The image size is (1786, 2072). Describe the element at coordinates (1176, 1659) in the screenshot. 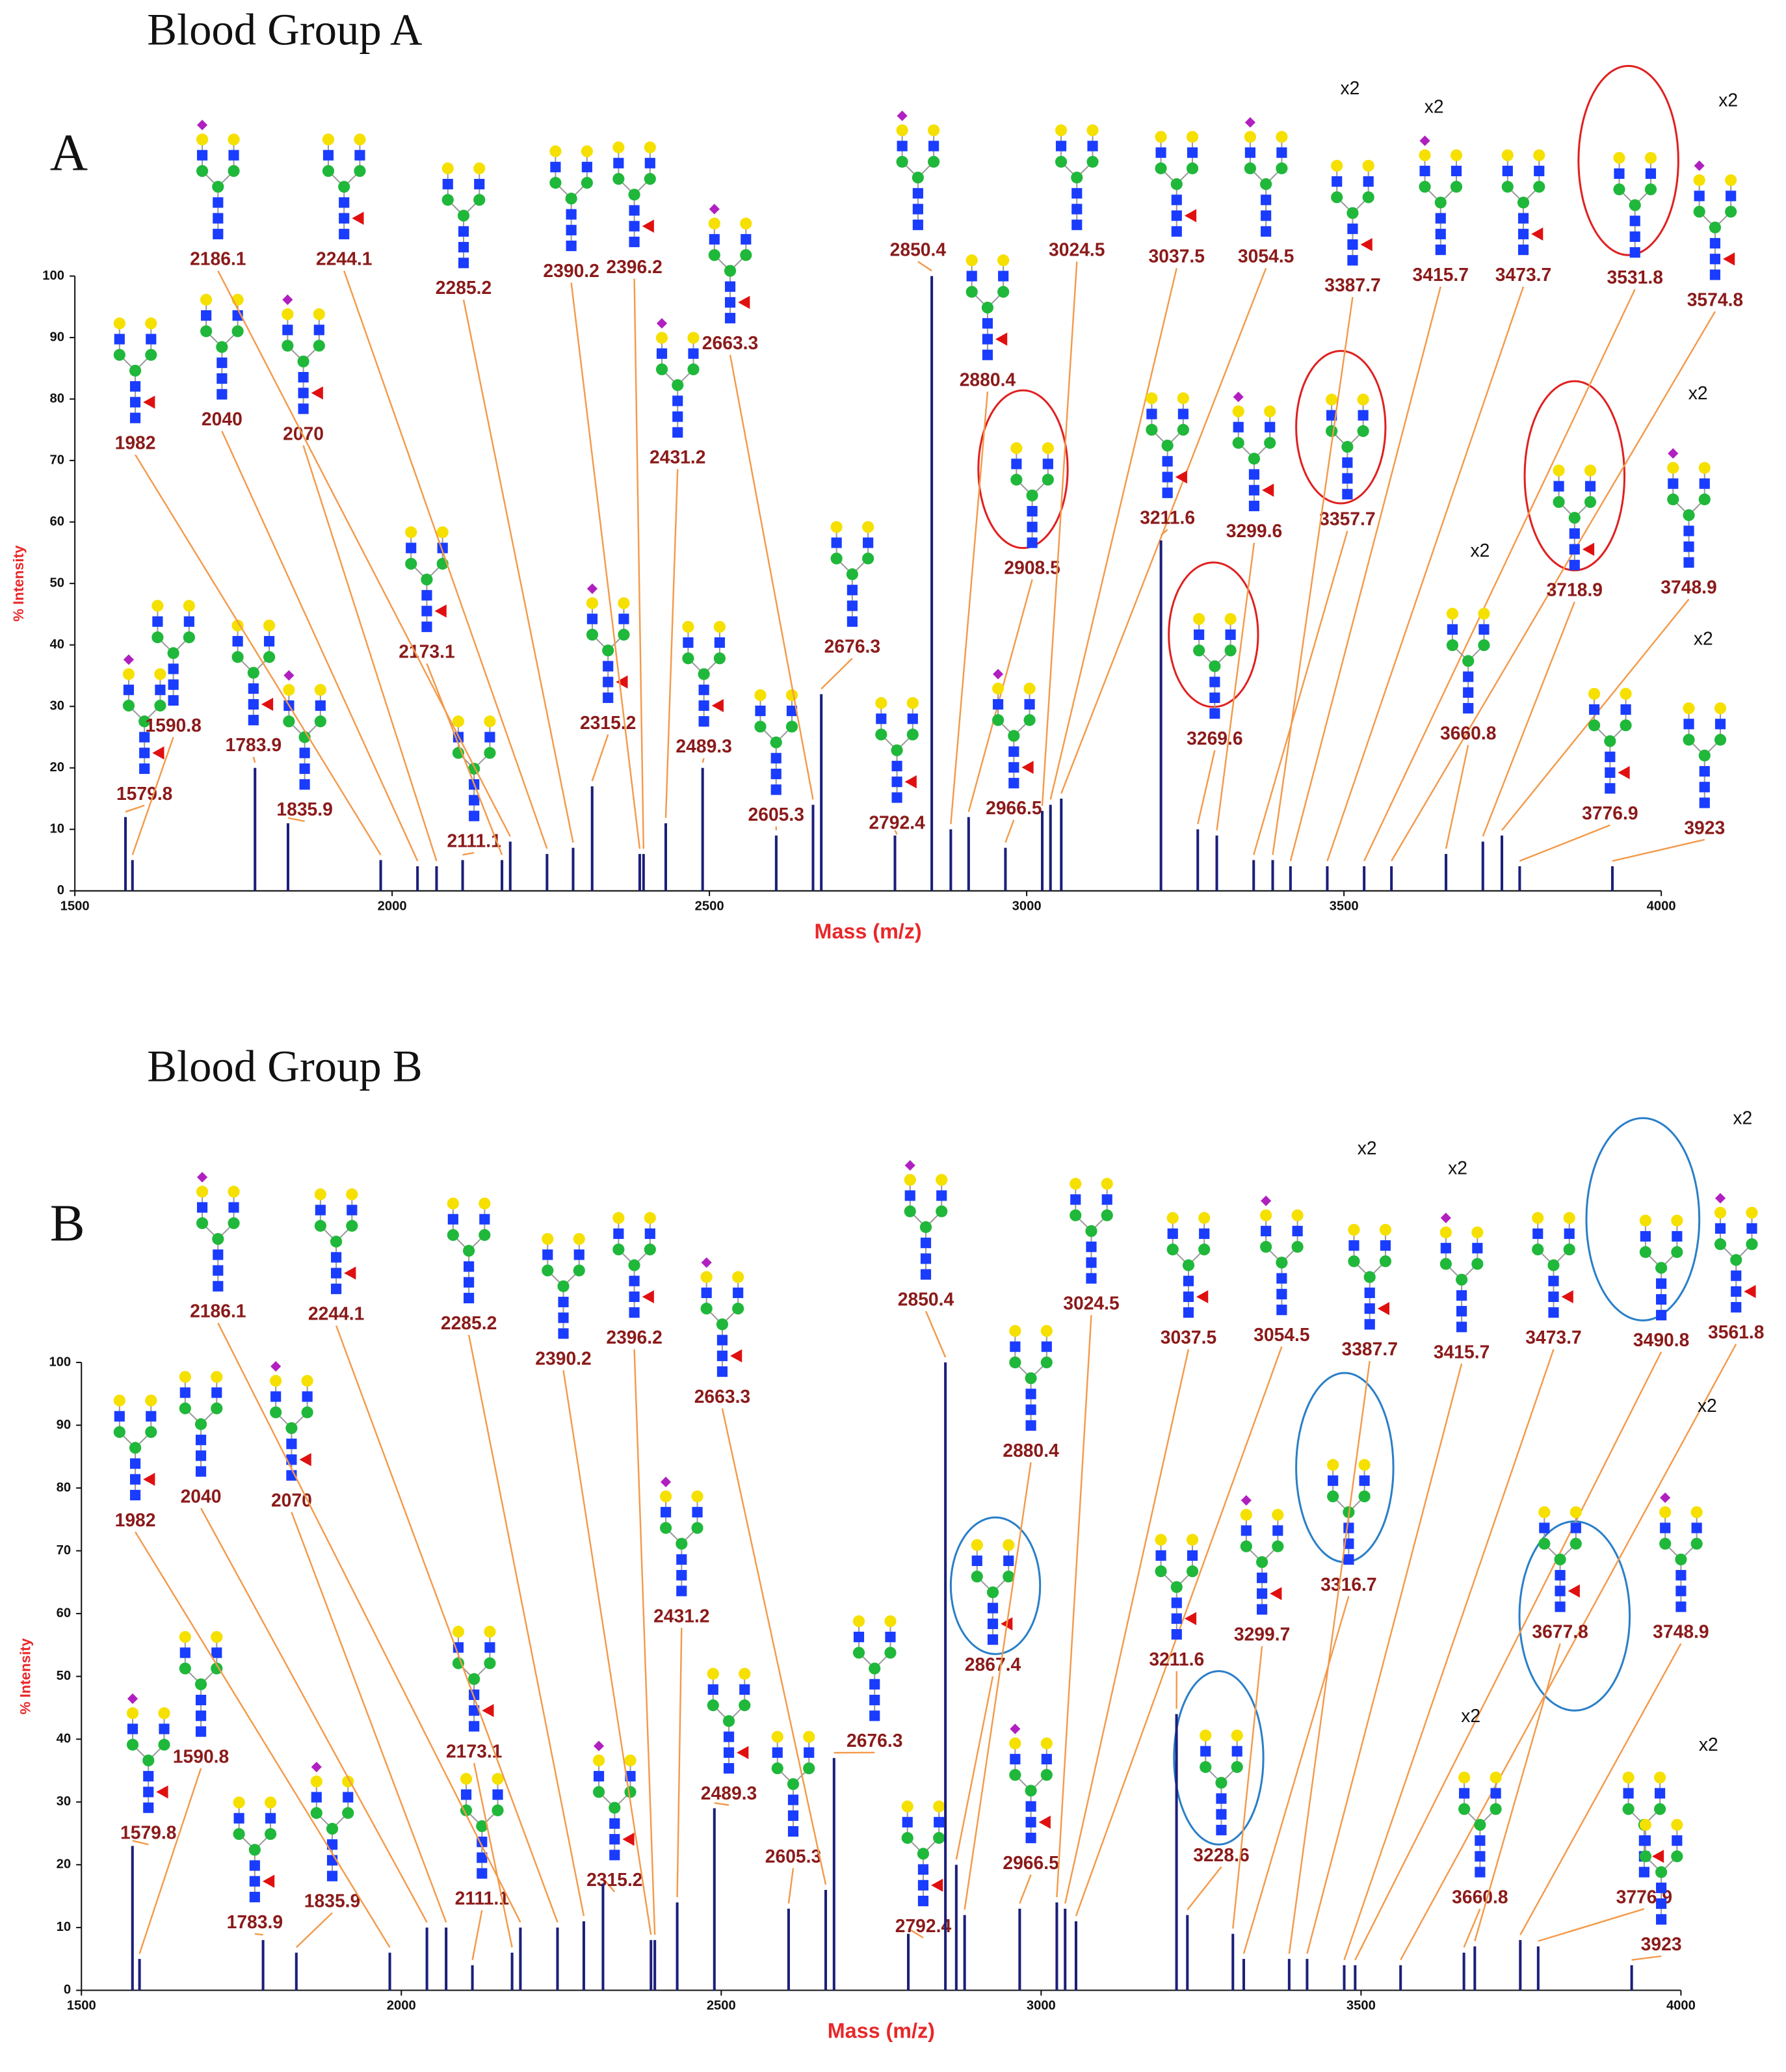

I see `peak-label: 3211.6` at that location.